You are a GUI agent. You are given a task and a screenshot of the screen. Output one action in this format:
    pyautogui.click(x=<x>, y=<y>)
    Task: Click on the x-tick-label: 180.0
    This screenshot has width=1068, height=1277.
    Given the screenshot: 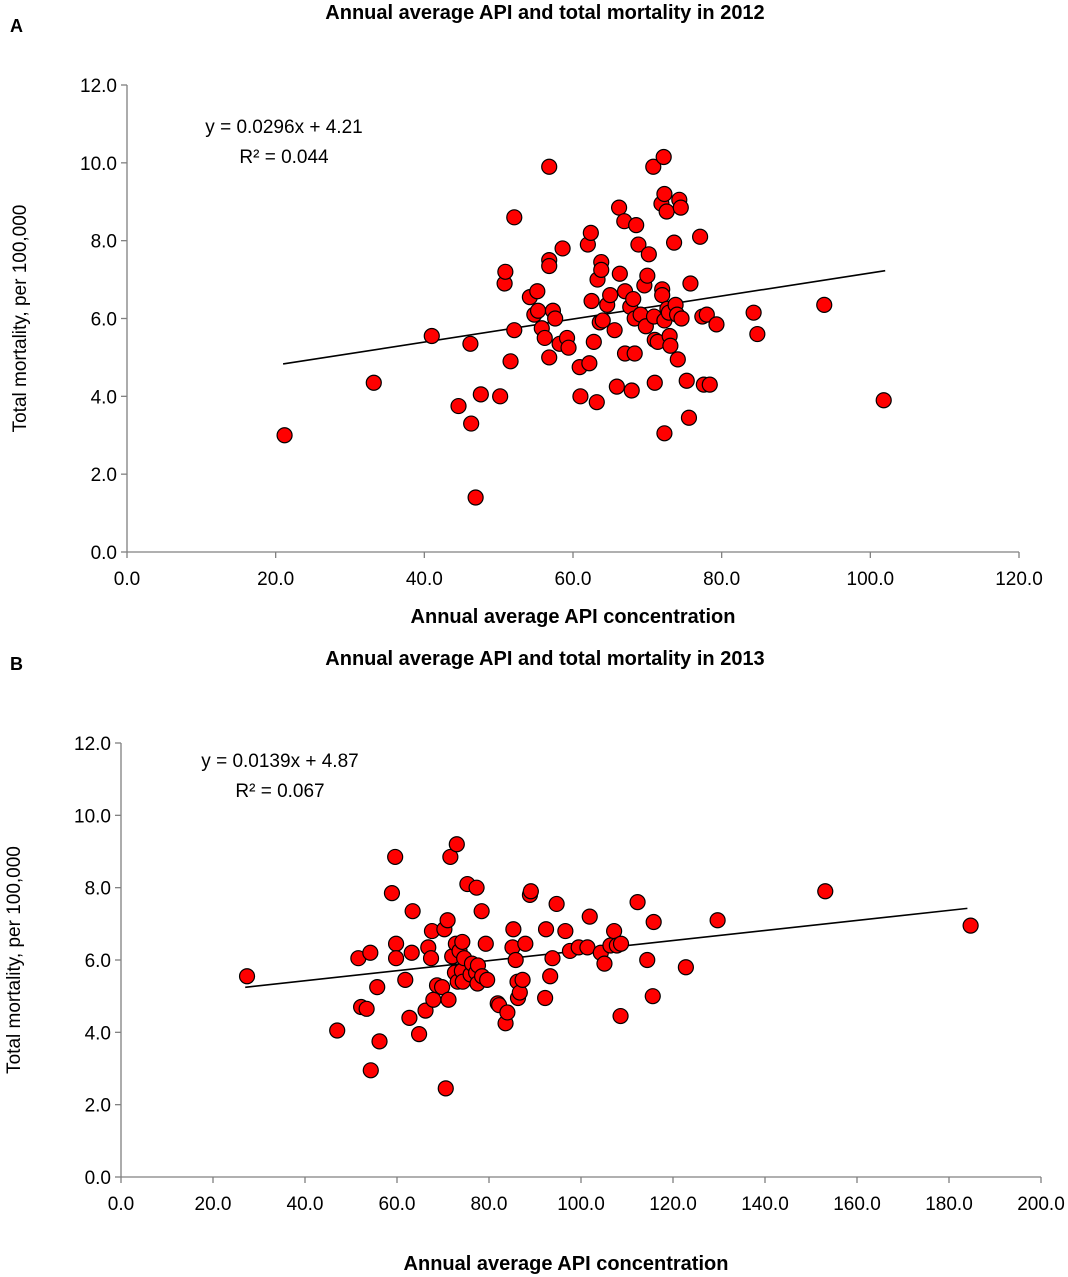 What is the action you would take?
    pyautogui.click(x=949, y=1204)
    